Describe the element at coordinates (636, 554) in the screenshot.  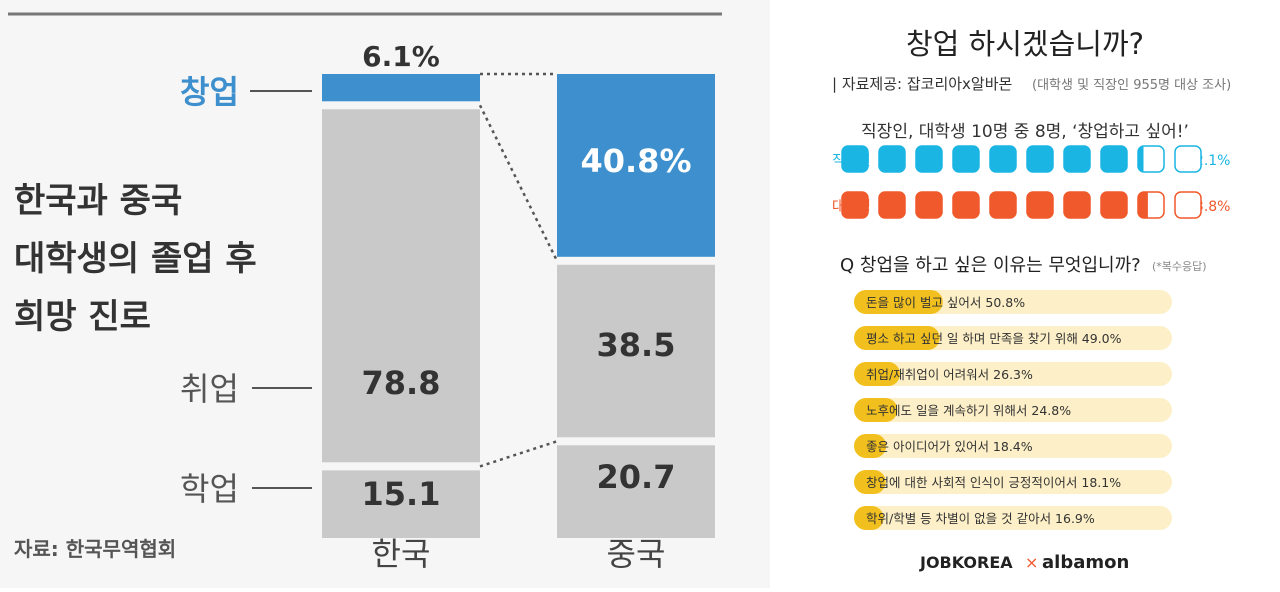
I see `category-label-china: 중국` at that location.